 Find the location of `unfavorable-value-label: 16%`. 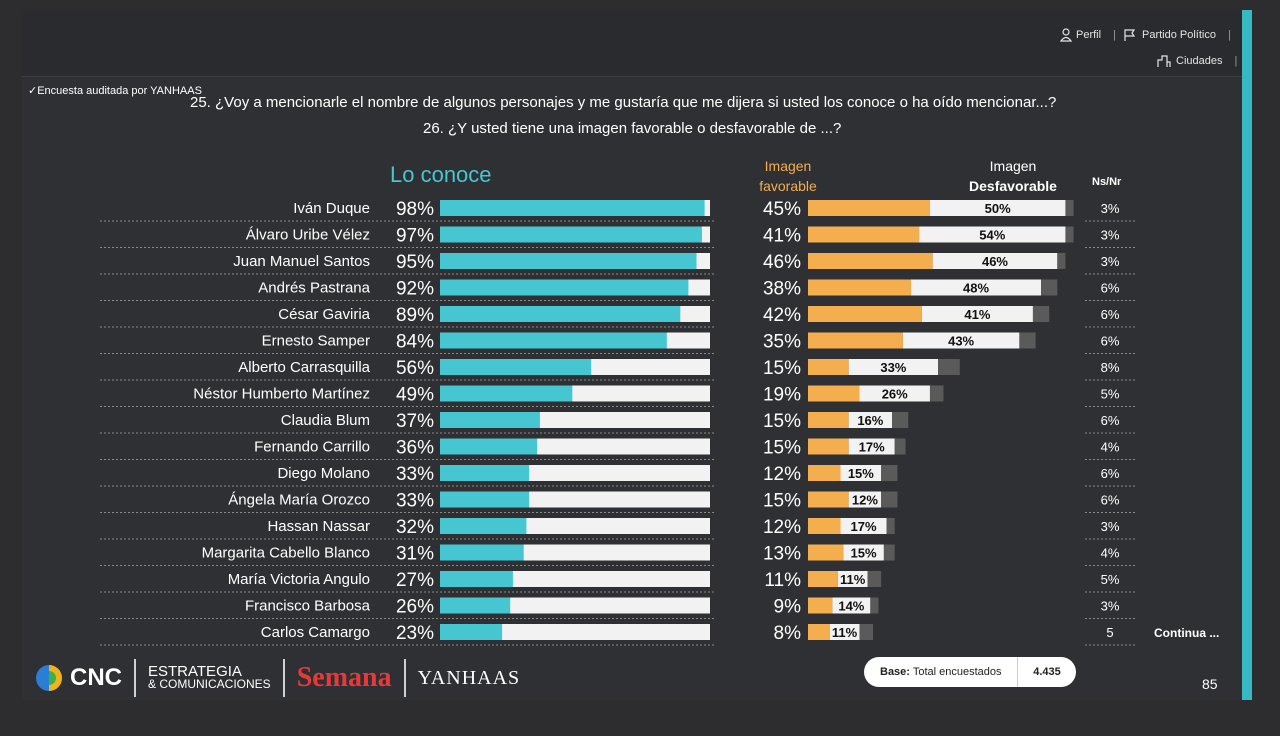

unfavorable-value-label: 16% is located at coordinates (870, 420).